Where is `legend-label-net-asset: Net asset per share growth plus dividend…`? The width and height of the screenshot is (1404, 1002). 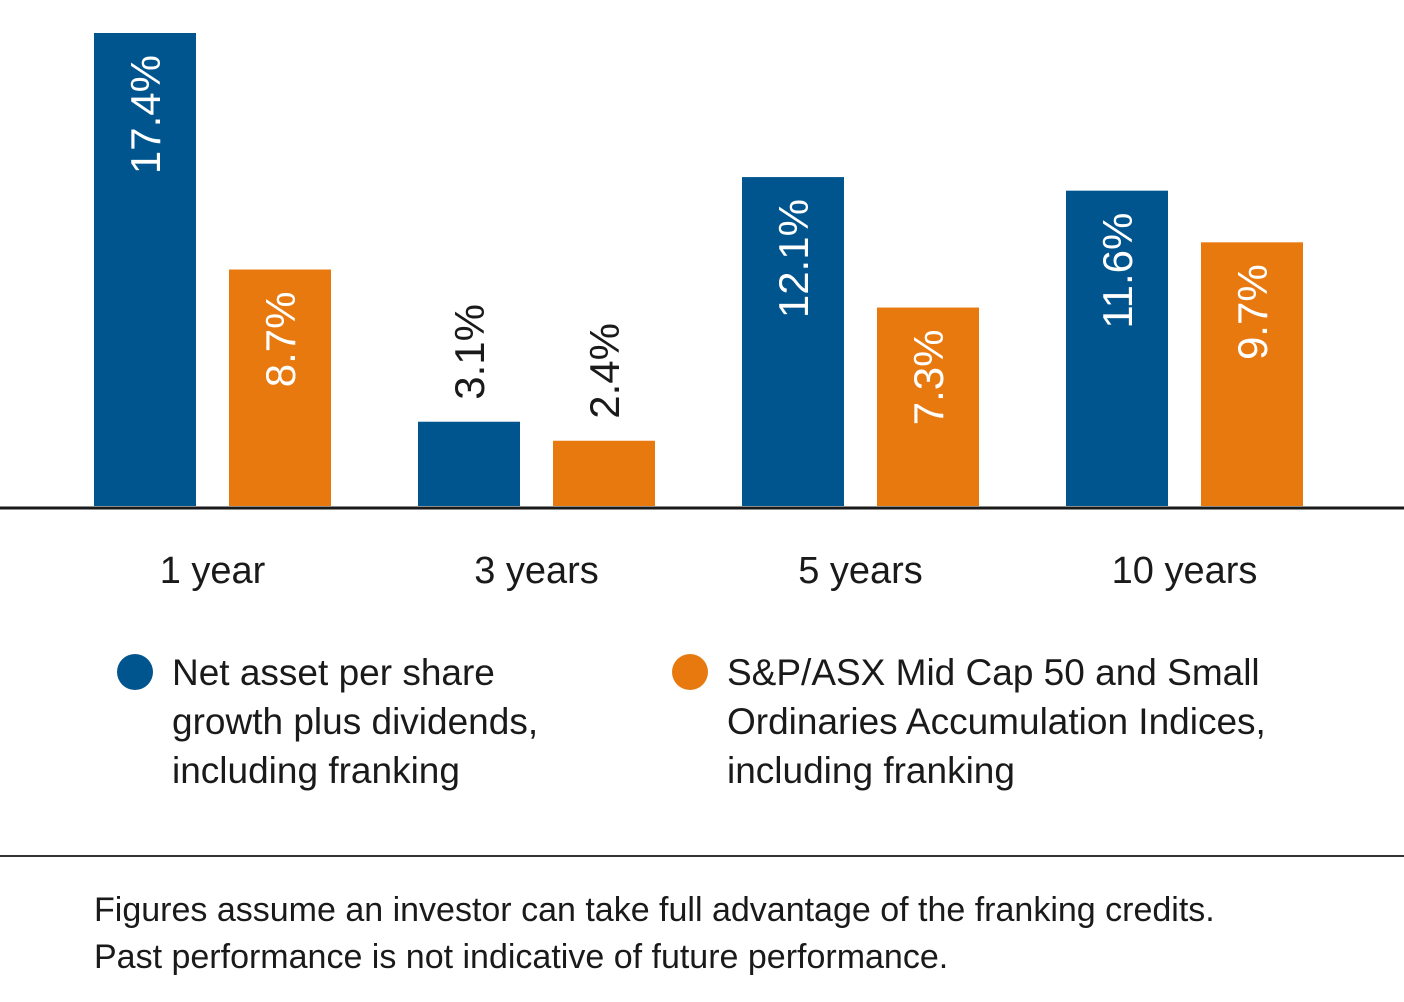
legend-label-net-asset: Net asset per share growth plus dividend… is located at coordinates (355, 721).